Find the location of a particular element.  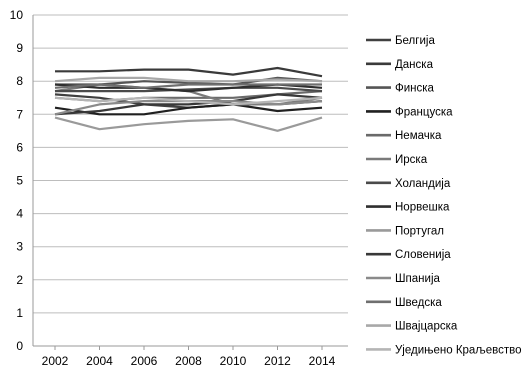

x-axis-ticks: 2002 2004 2006 2008 2010 2012 2014 is located at coordinates (189, 357).